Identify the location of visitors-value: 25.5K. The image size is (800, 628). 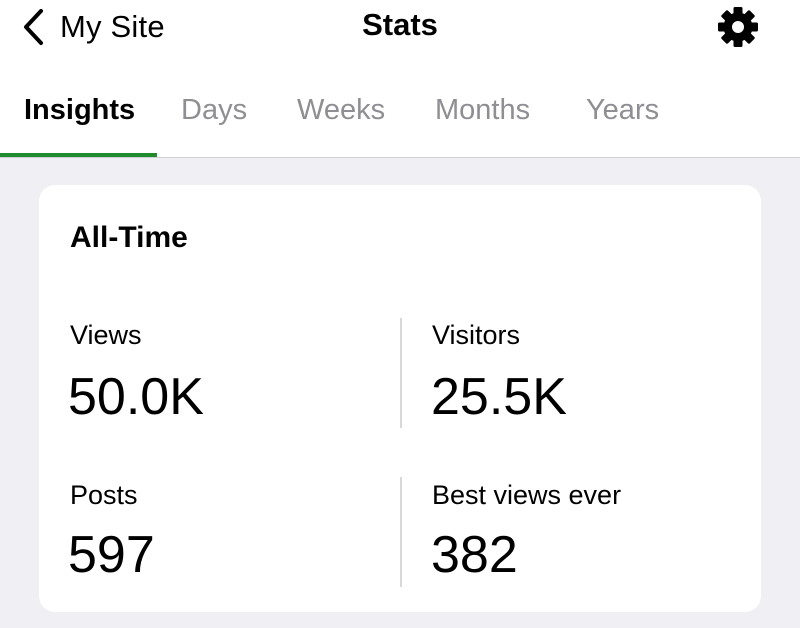
(499, 397).